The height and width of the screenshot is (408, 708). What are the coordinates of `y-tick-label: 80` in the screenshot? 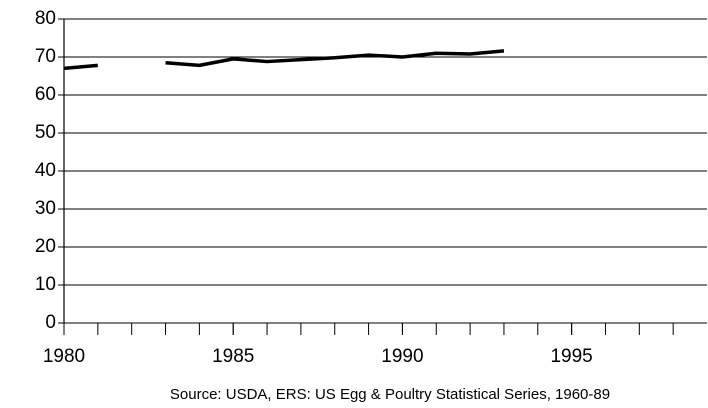 It's located at (45, 18).